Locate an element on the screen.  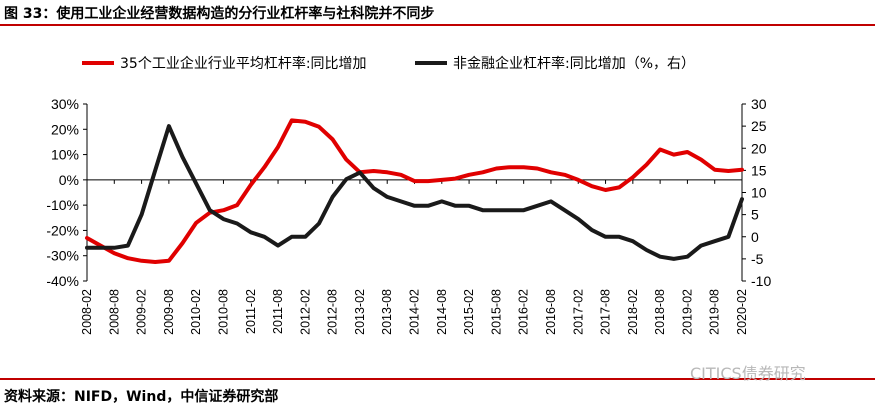
x-tick-label: 2014-02 is located at coordinates (415, 312).